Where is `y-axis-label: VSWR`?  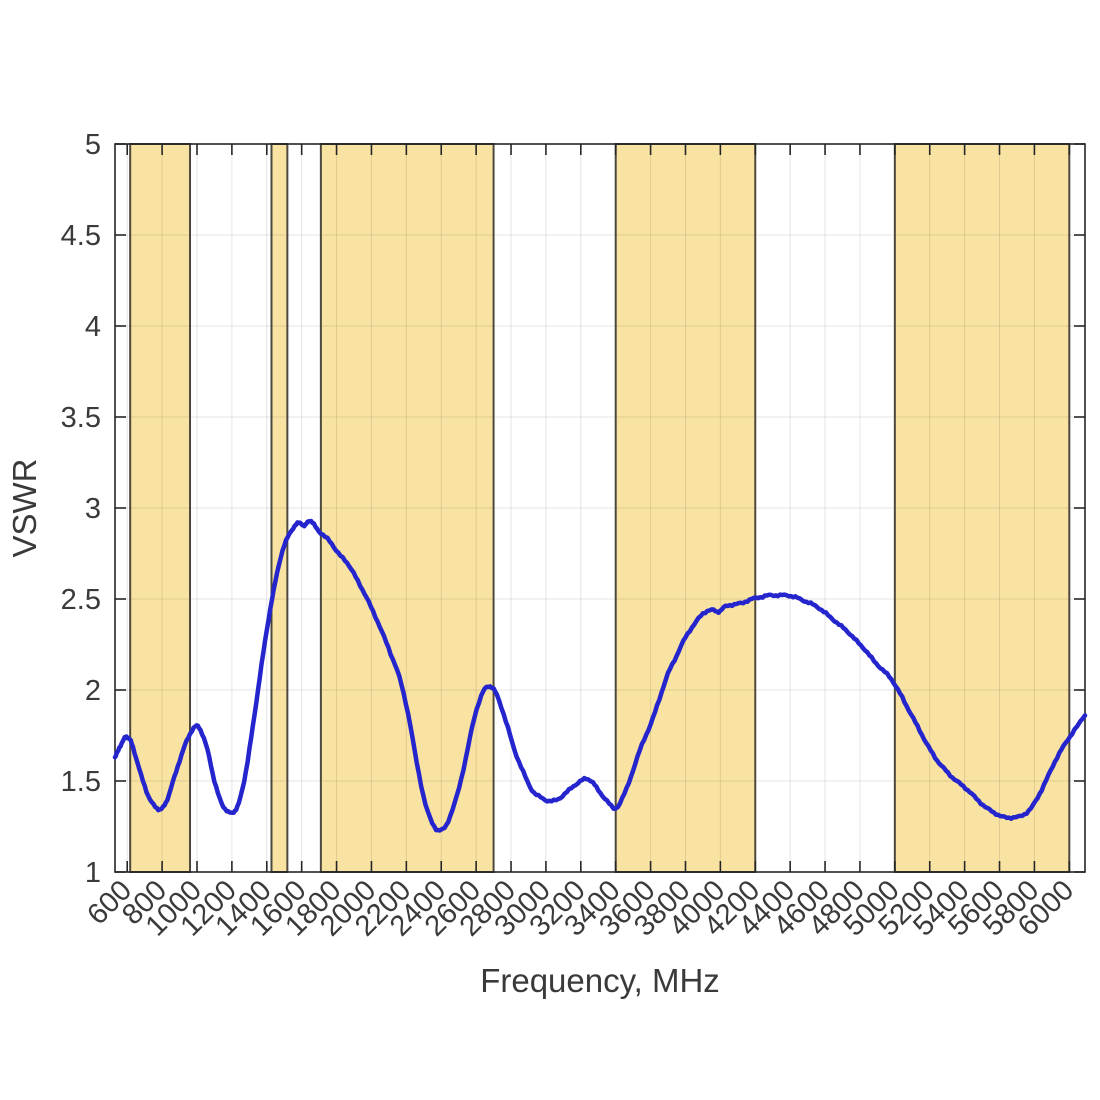 y-axis-label: VSWR is located at coordinates (24, 508).